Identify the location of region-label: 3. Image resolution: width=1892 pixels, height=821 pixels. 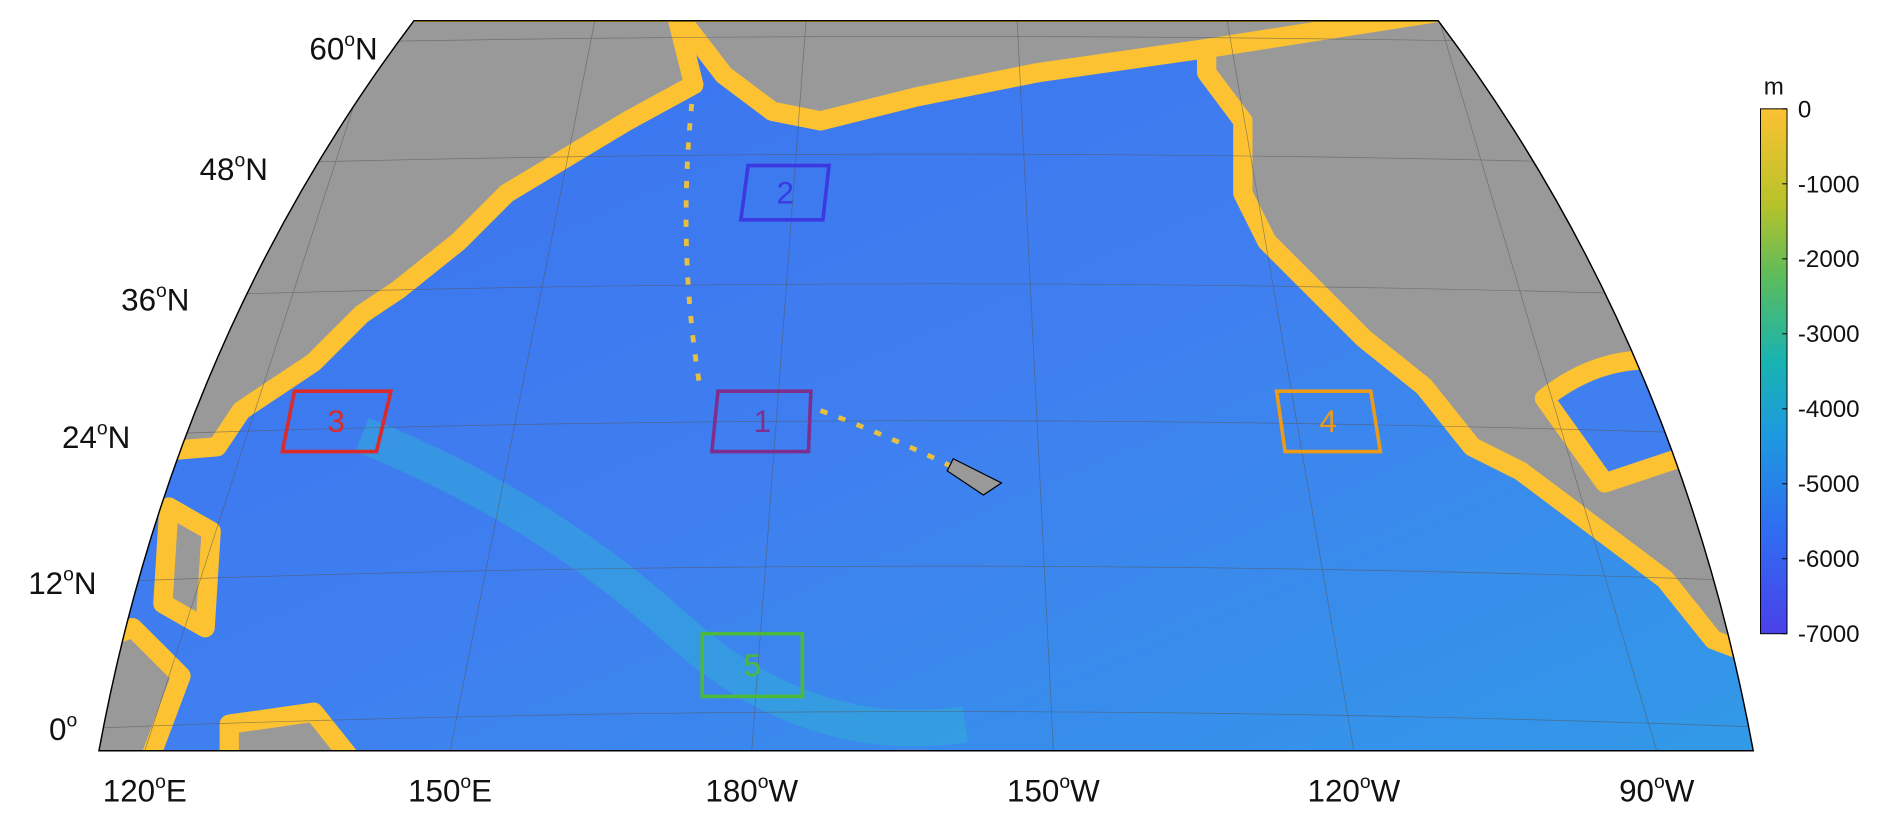
(335, 421).